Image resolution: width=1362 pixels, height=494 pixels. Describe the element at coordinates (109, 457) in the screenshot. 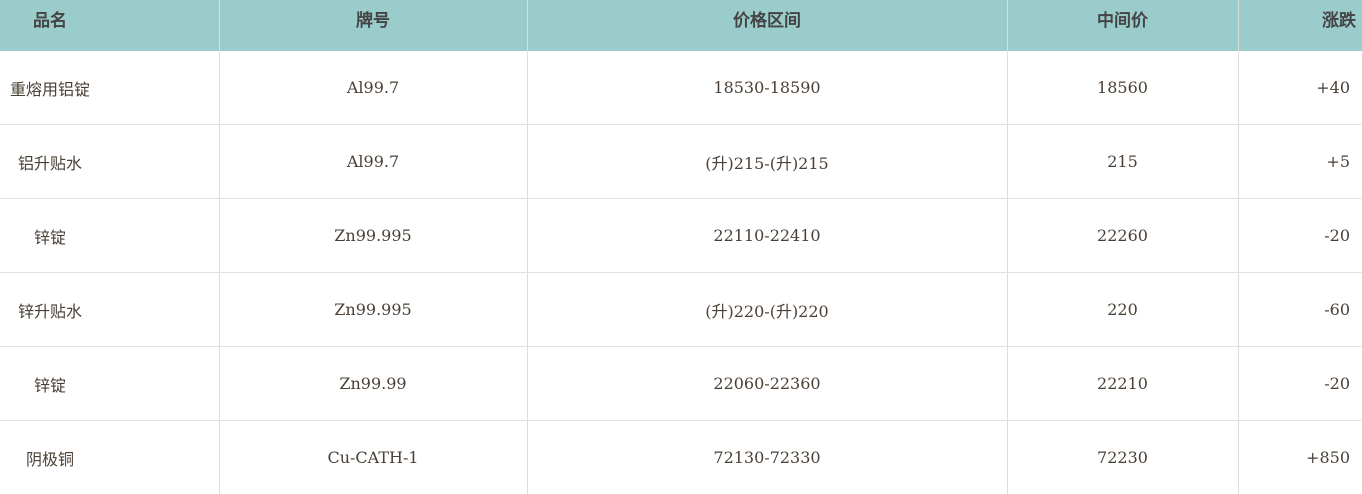

I see `cell-name: 阴极铜` at that location.